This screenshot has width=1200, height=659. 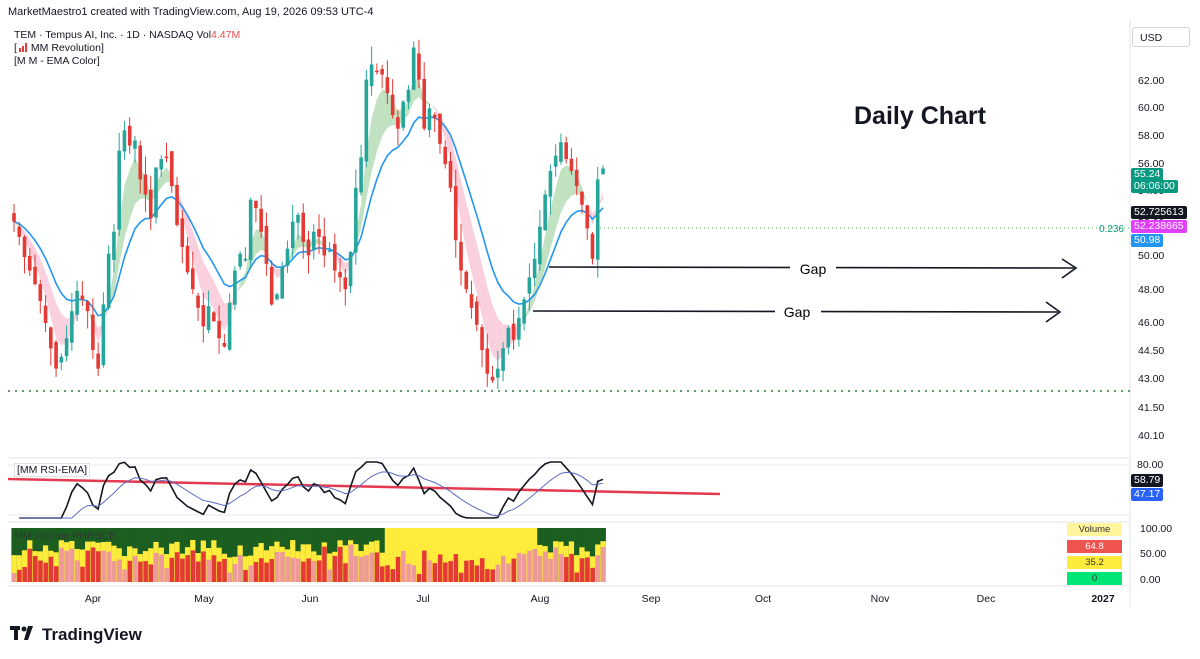 I want to click on rsi-pane, so click(x=568, y=490).